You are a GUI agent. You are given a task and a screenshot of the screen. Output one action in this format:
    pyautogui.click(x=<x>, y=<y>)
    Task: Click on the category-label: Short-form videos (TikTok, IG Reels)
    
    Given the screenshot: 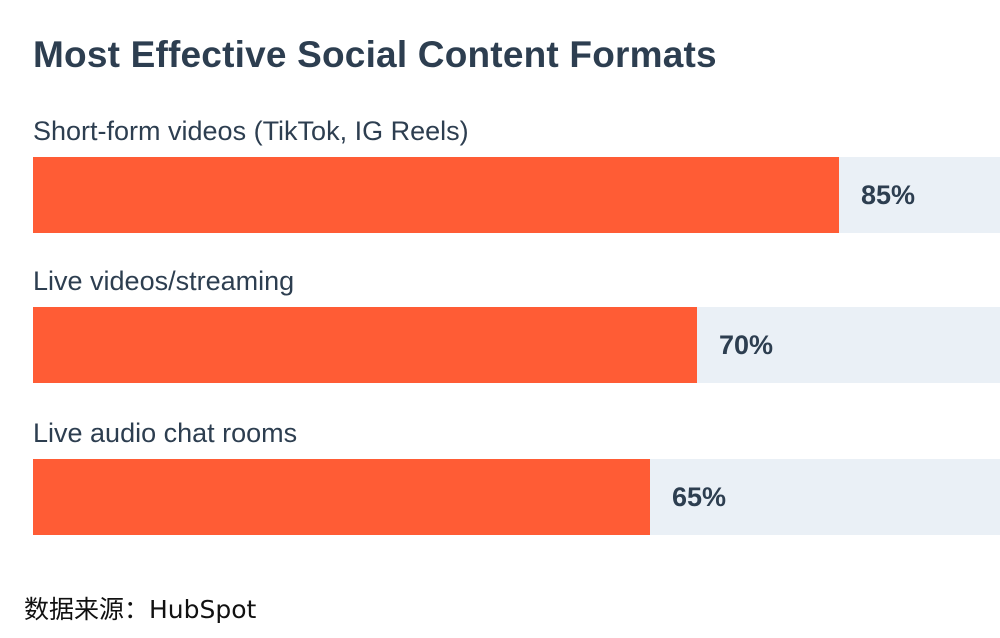 What is the action you would take?
    pyautogui.click(x=251, y=131)
    